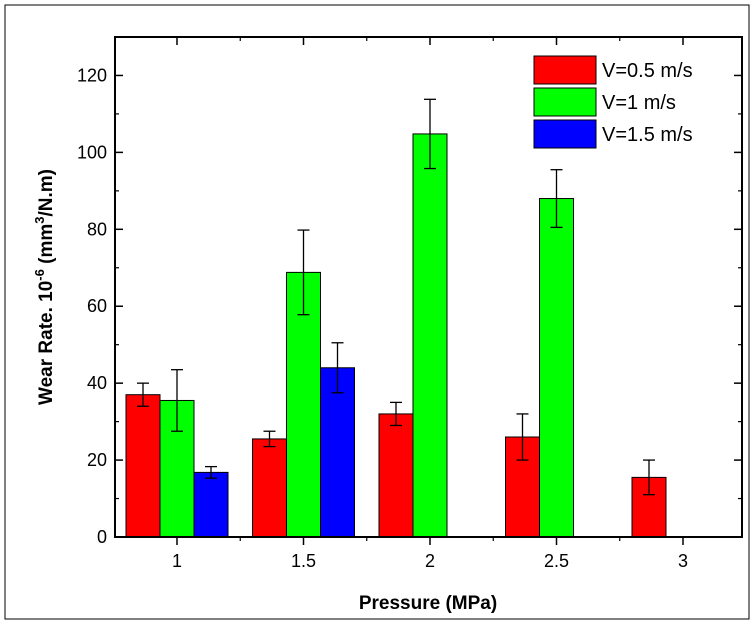 This screenshot has width=754, height=624. Describe the element at coordinates (97, 306) in the screenshot. I see `y-tick-label: 60` at that location.